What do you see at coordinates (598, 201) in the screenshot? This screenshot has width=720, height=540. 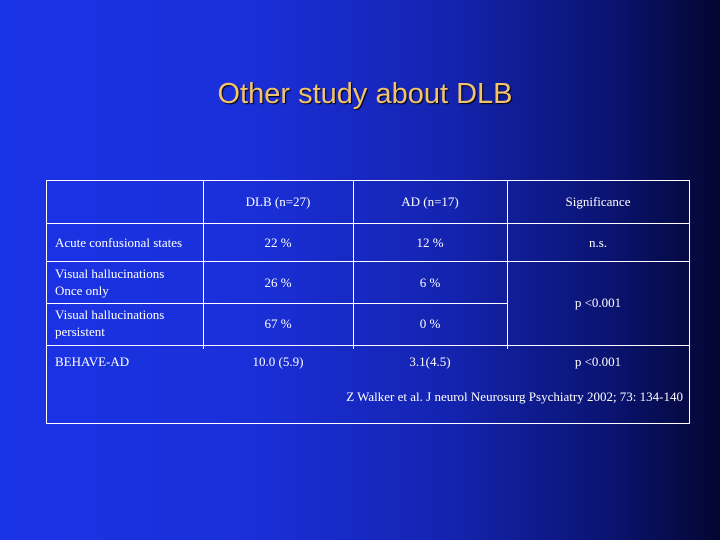 I see `header-significance: Significance` at bounding box center [598, 201].